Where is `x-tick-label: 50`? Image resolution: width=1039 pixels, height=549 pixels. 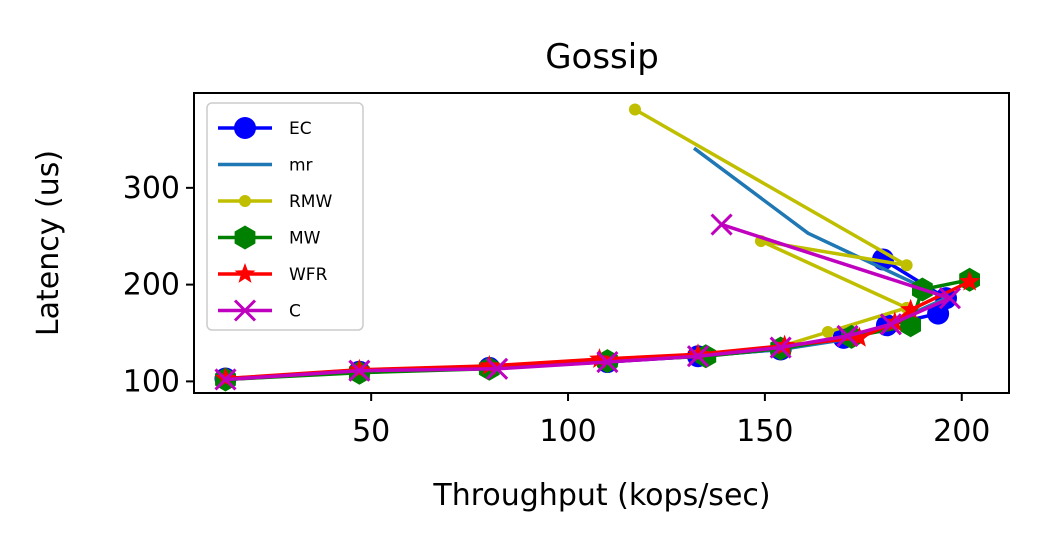
x-tick-label: 50 is located at coordinates (371, 431).